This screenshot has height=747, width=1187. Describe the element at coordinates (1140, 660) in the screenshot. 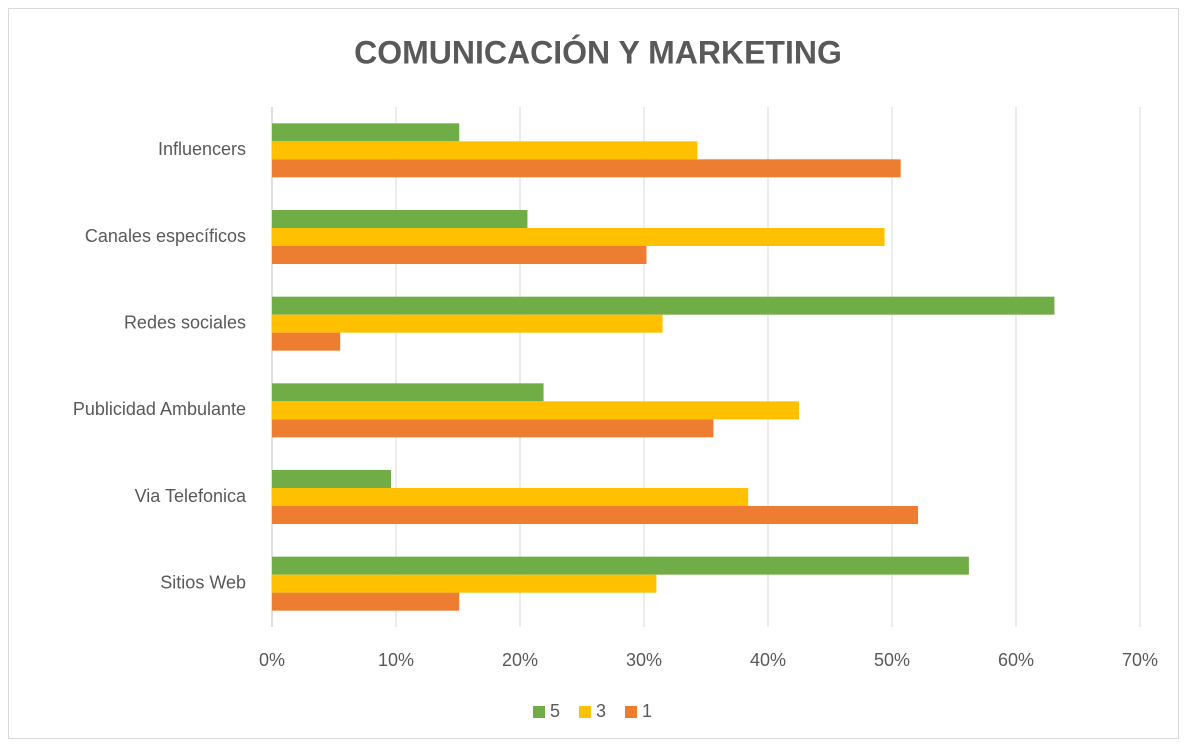

I see `x-tick-label: 70%` at that location.